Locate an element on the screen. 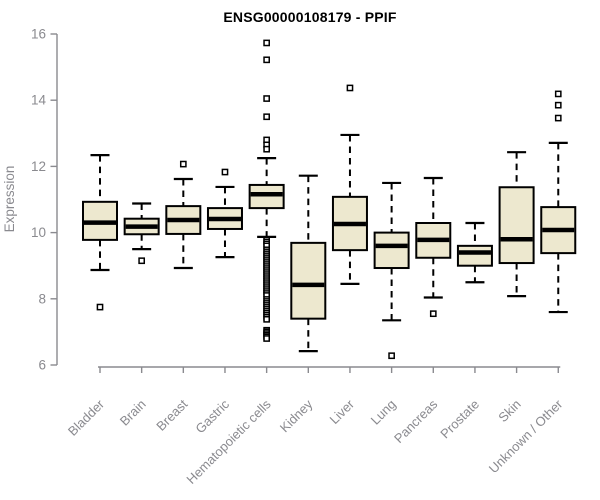  x-axis-label: Prostate is located at coordinates (459, 419).